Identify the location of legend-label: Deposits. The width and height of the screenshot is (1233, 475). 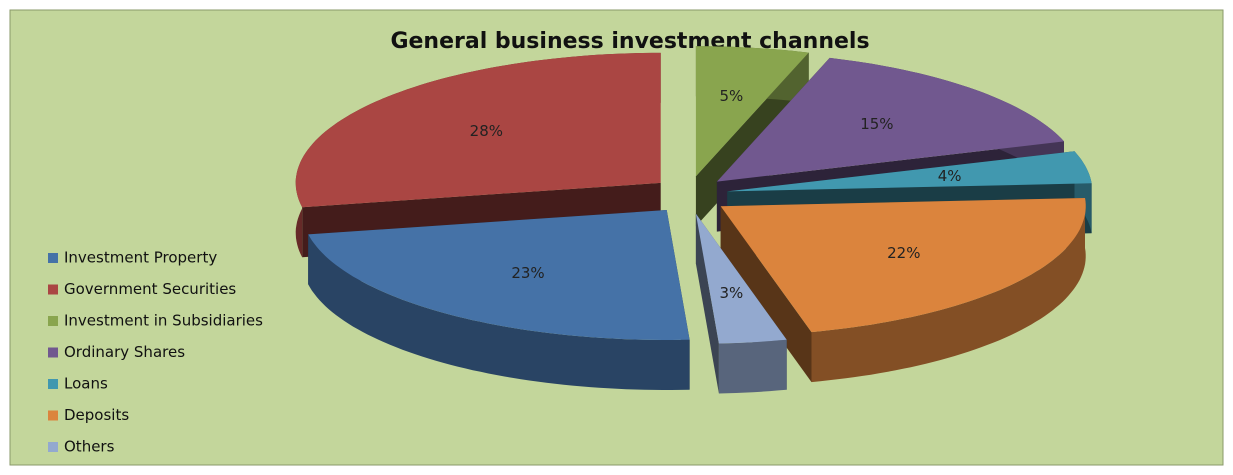
(96, 415).